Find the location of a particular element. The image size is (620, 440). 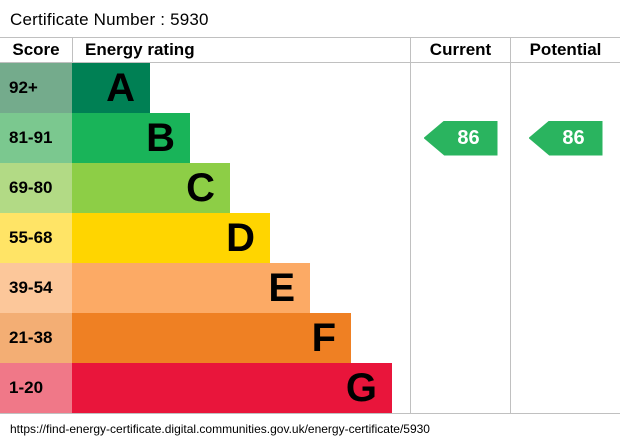

epc-band-row-c: 69-80 C is located at coordinates (310, 188).